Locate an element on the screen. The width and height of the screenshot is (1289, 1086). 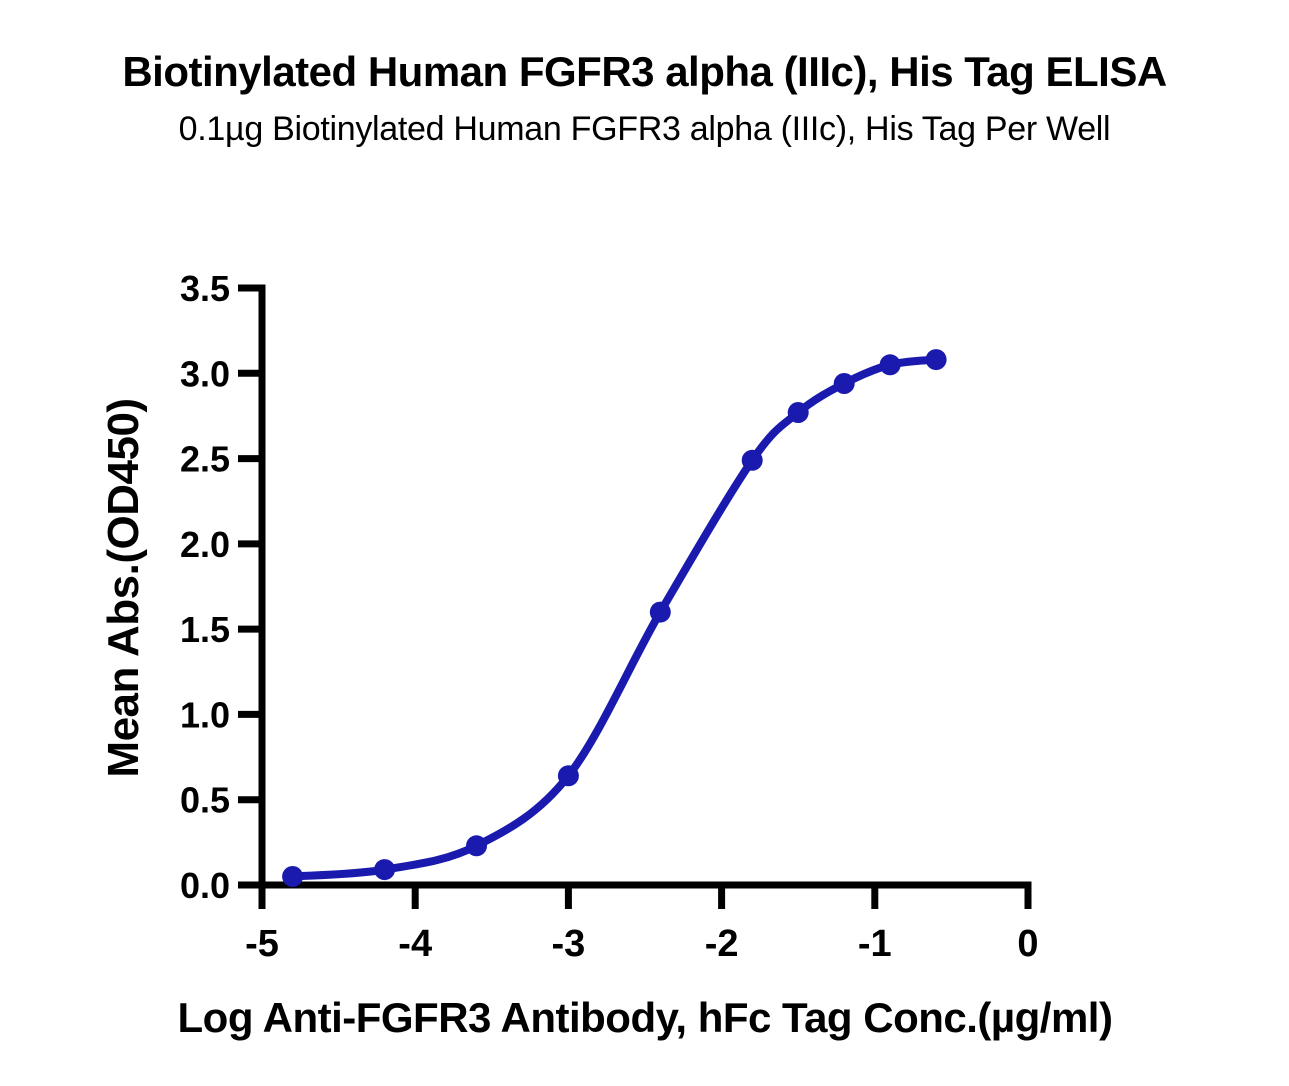
y-tick-label: 1.5 is located at coordinates (205, 629).